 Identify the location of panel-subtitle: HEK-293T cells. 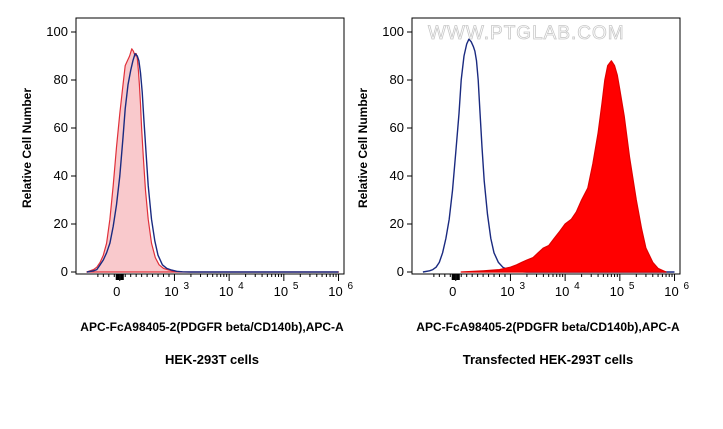
(212, 359).